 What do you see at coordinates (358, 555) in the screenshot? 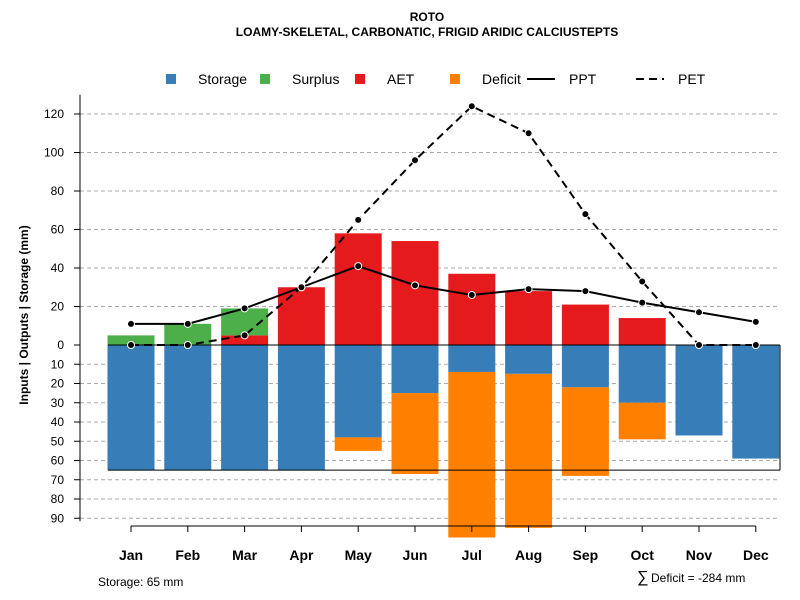
I see `month-label-may: May` at bounding box center [358, 555].